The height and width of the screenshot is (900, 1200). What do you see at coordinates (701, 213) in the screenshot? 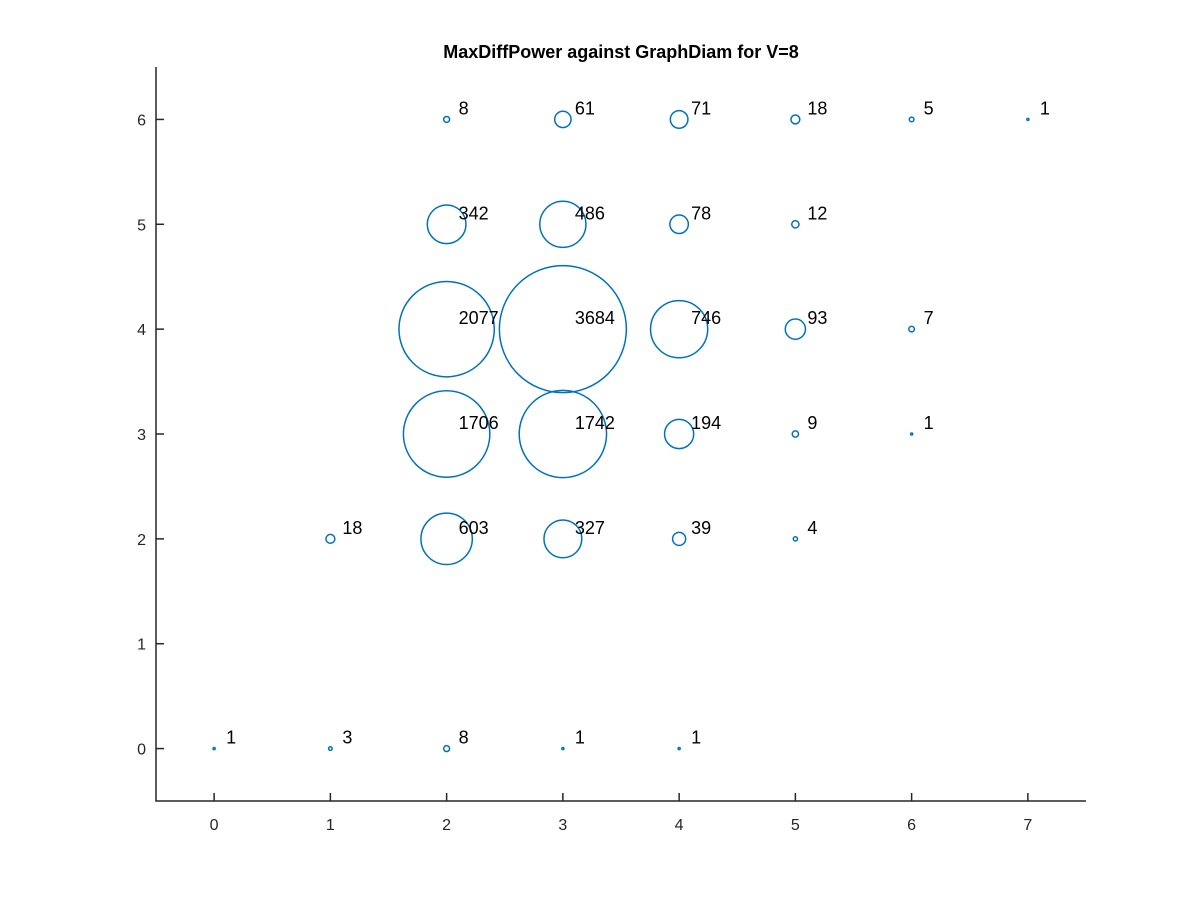
I see `bubble-count-label: 78` at bounding box center [701, 213].